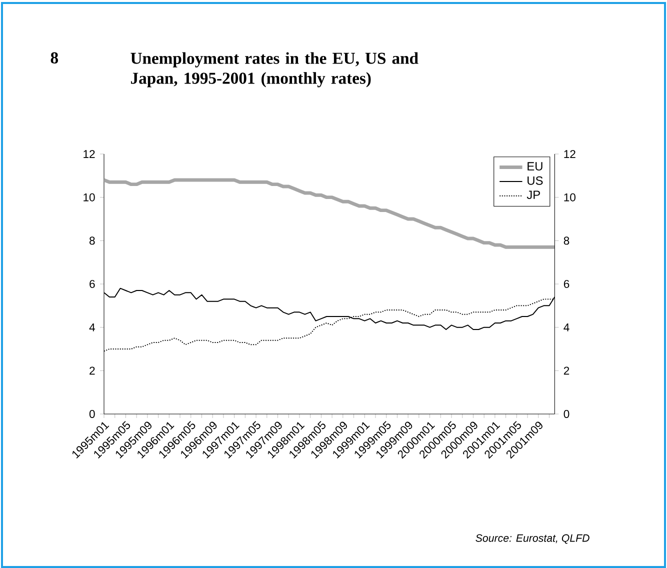  I want to click on y2-tick-label: 8, so click(567, 240).